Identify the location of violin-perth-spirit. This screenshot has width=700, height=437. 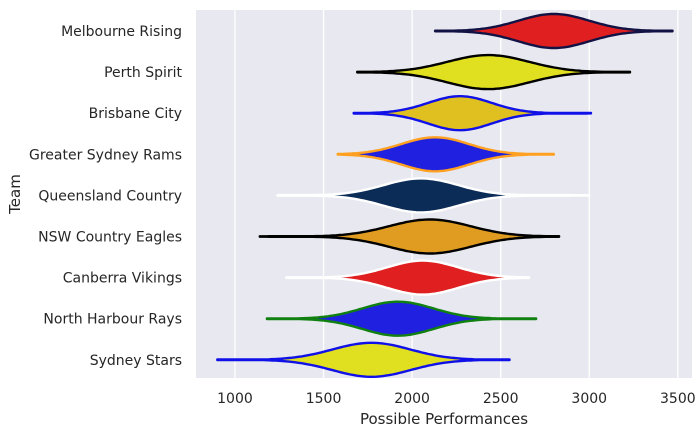
(494, 72).